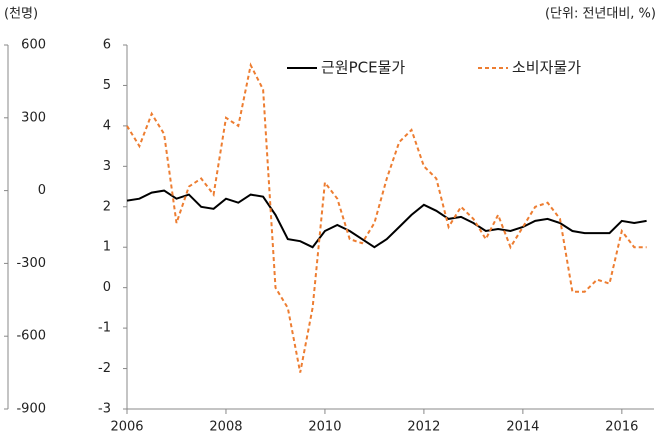  Describe the element at coordinates (107, 166) in the screenshot. I see `y-tick-label: 3` at that location.